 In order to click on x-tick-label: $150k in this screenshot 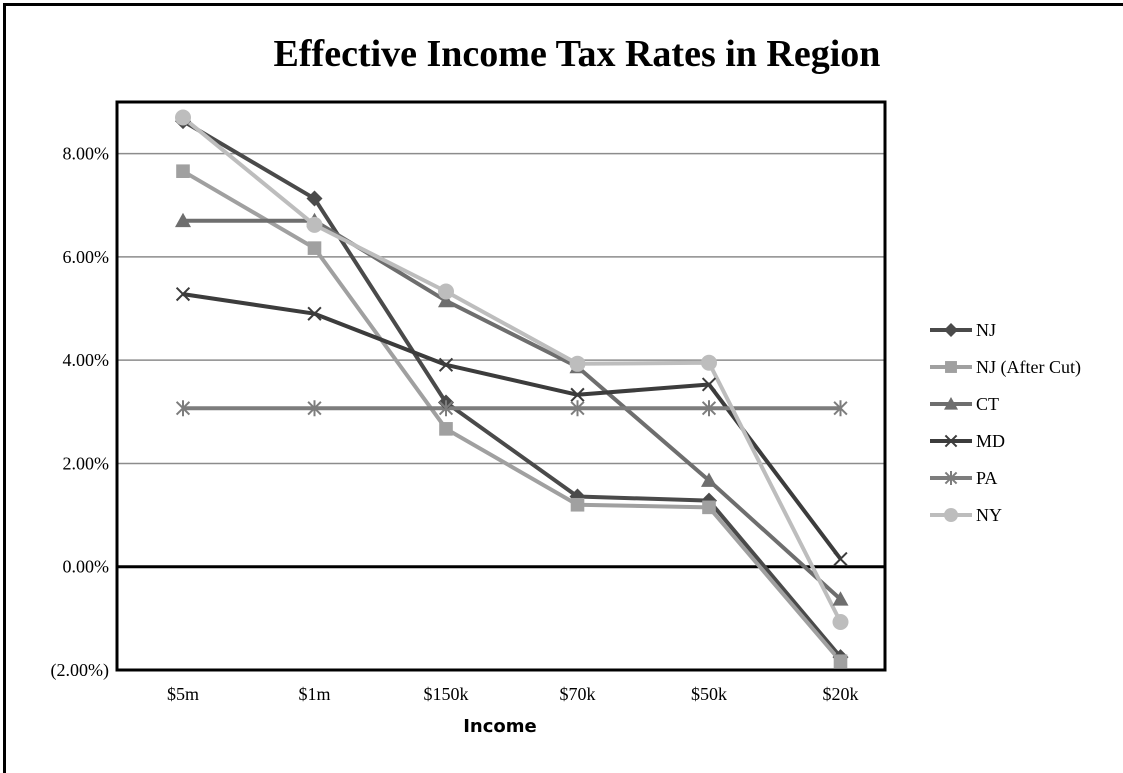, I will do `click(446, 694)`.